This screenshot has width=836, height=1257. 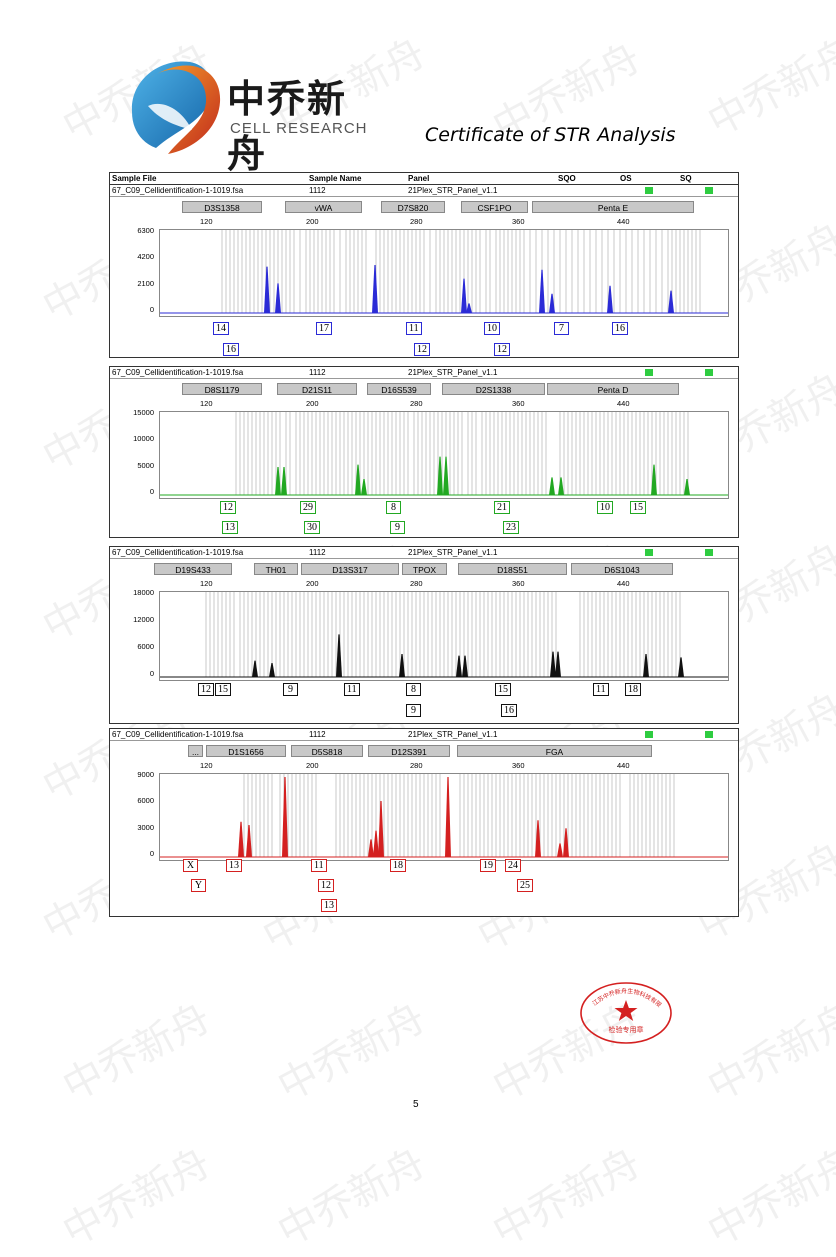 I want to click on allele-call-label: 19, so click(x=488, y=865).